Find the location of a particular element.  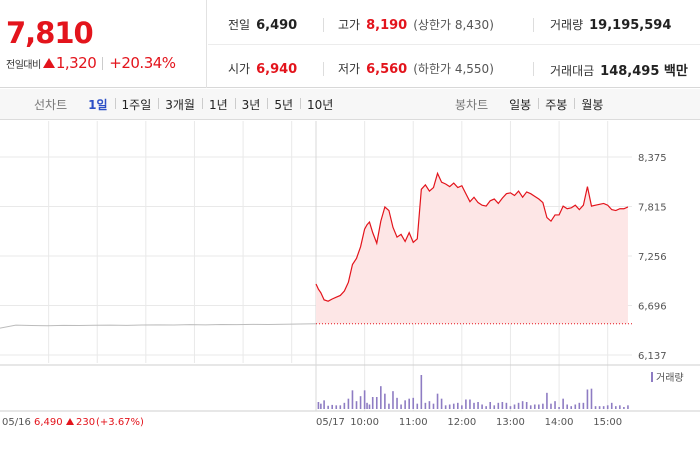

candle-chart-tabs: 봉차트 일봉 주봉 월봉 is located at coordinates (532, 104).